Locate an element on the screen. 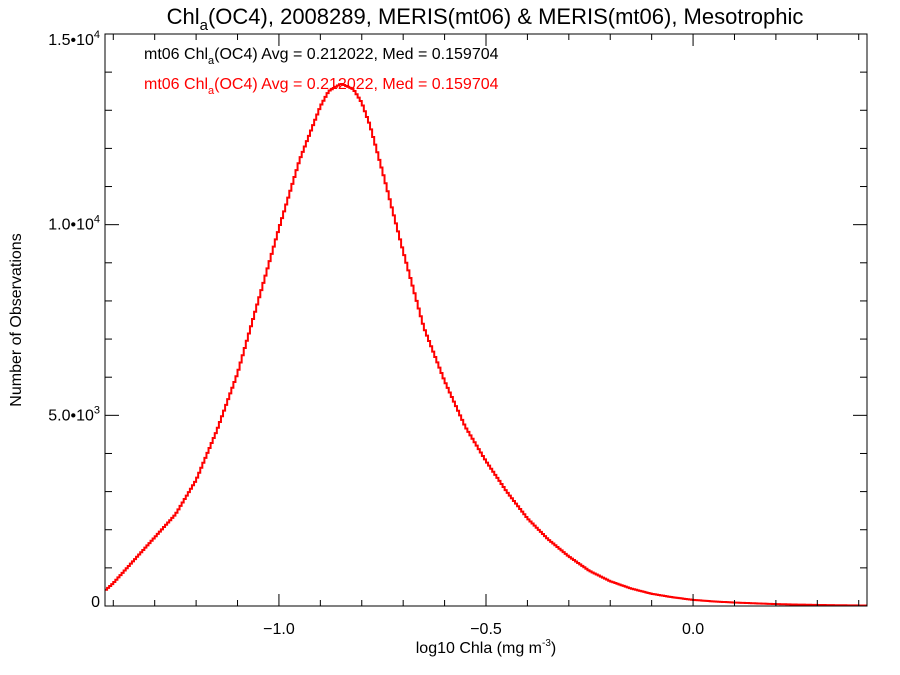 This screenshot has width=900, height=675. y-tick-mantissa: 1.0•10 is located at coordinates (71, 225).